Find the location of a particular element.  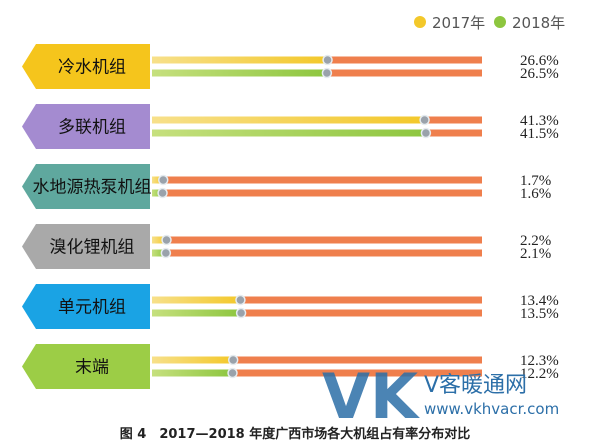

watermark-name: V客暖通网 is located at coordinates (475, 385).